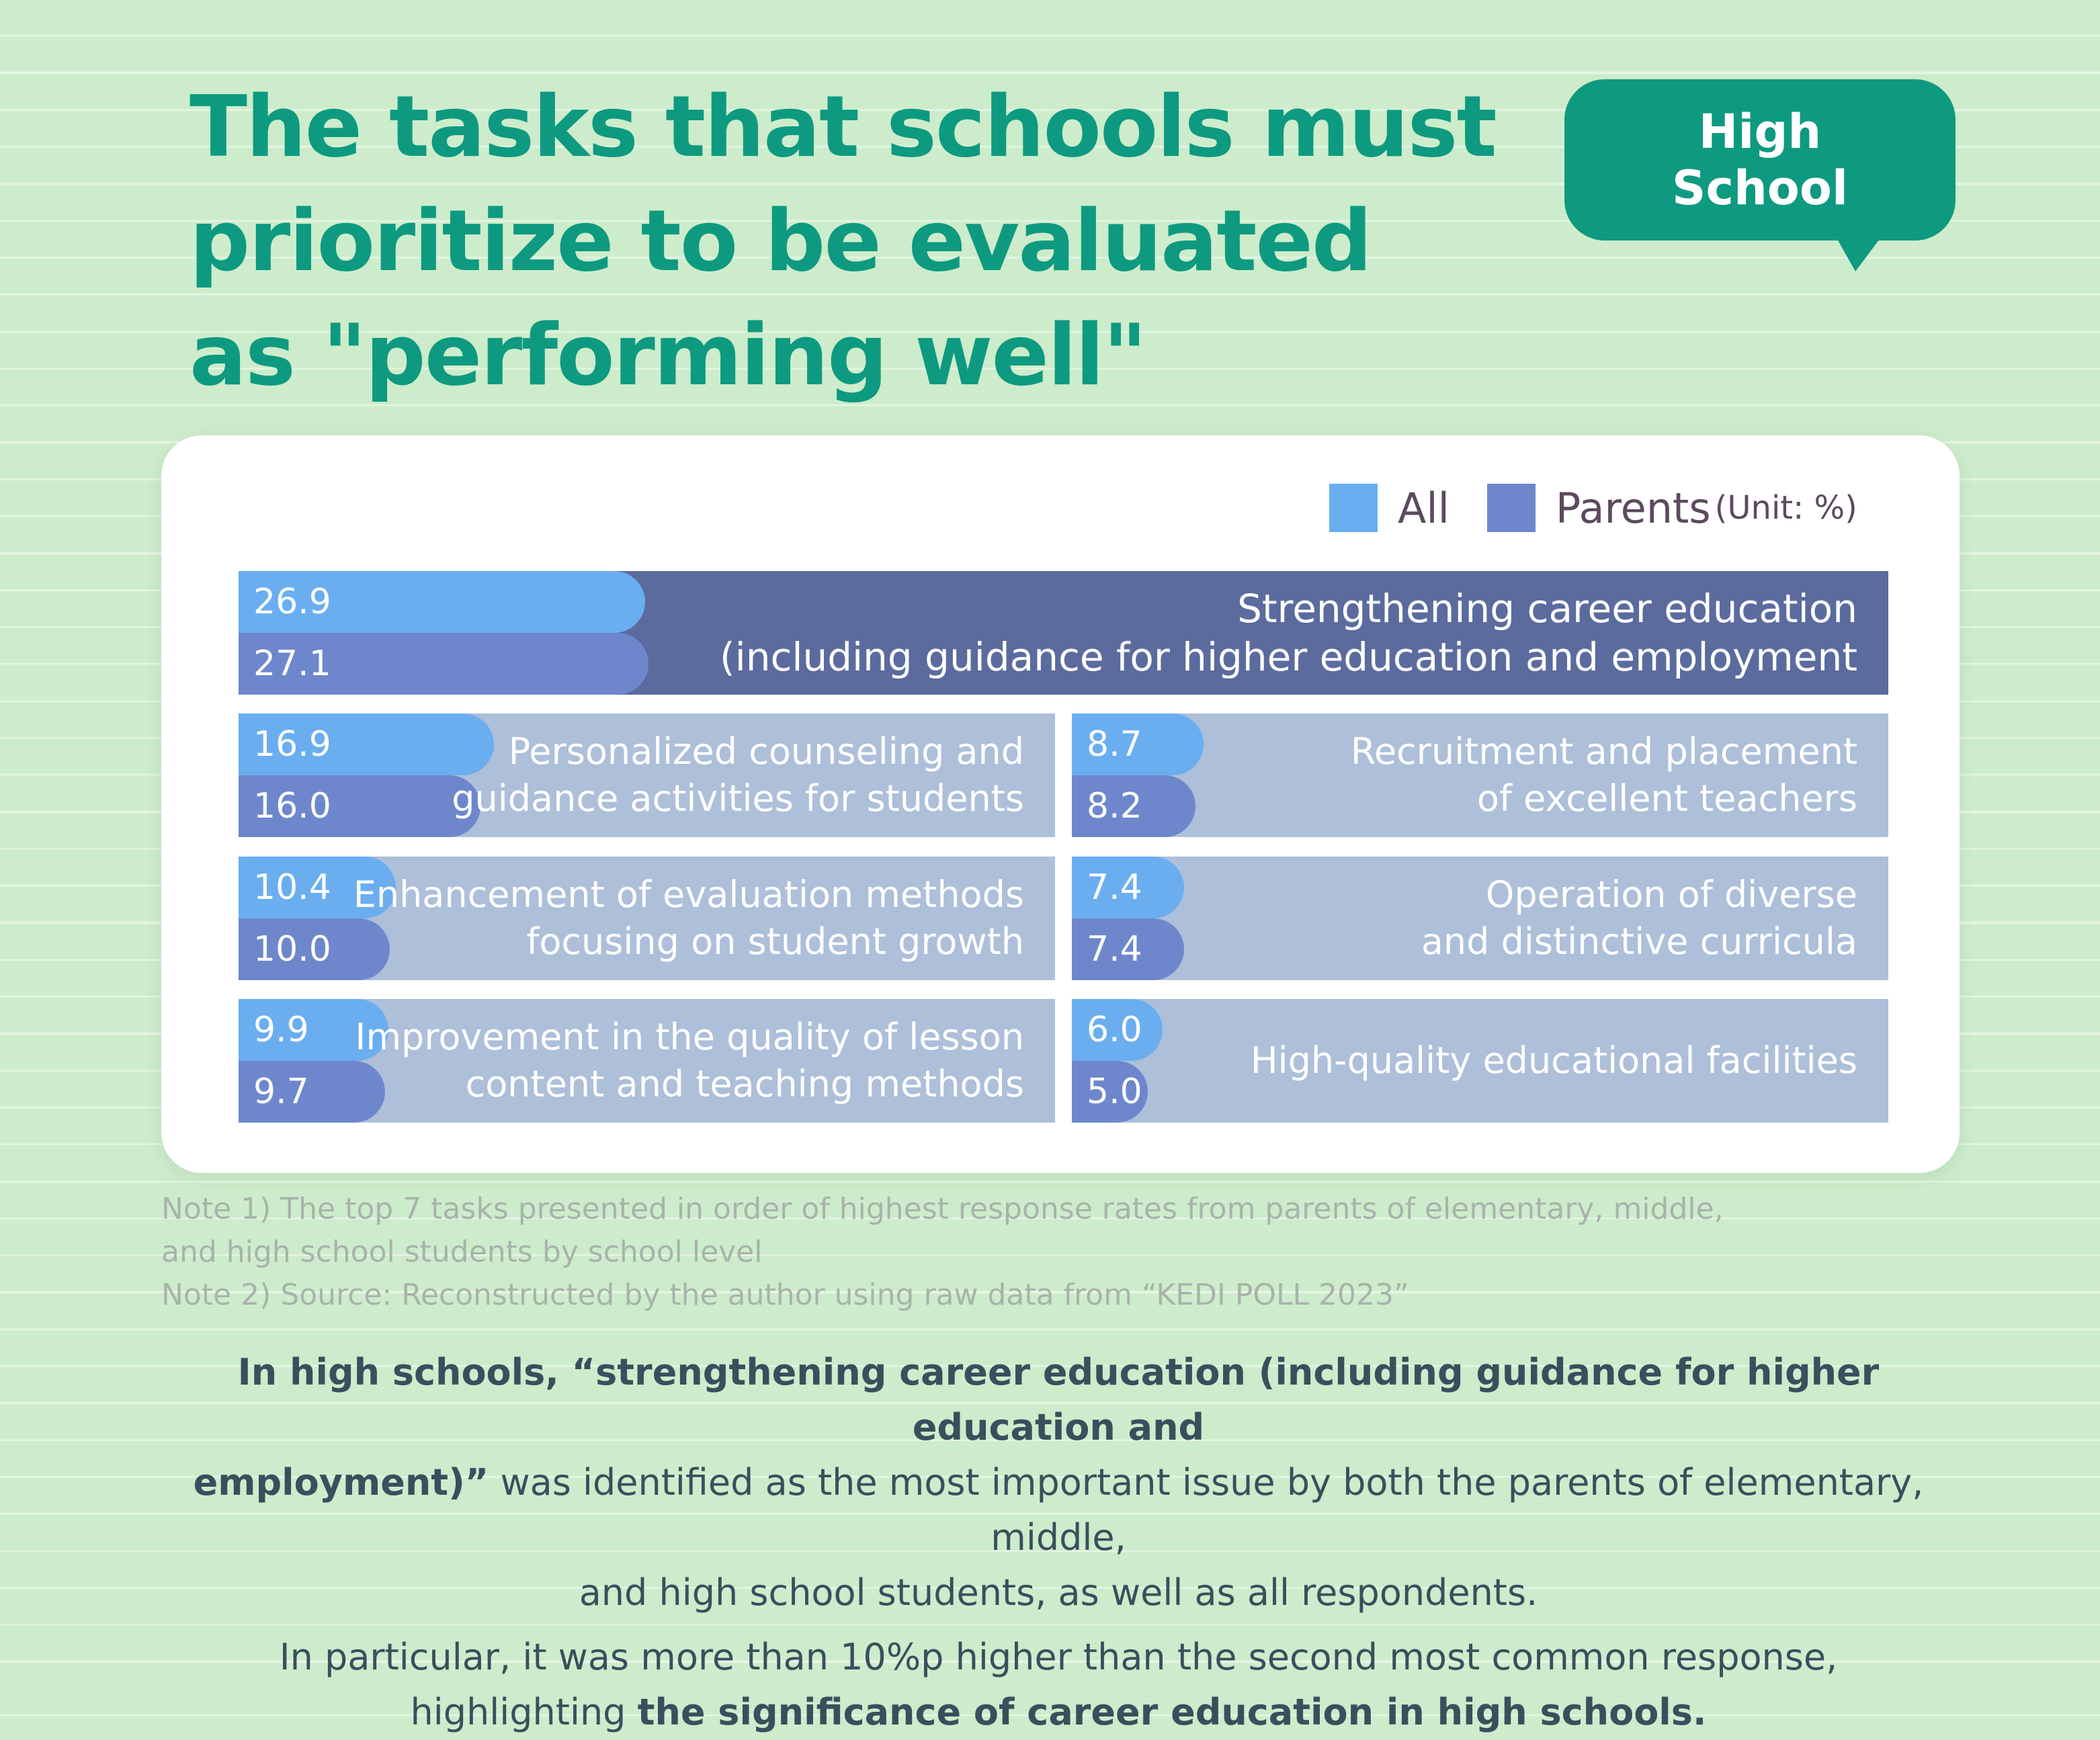 This screenshot has width=2100, height=1740. I want to click on value-label-all: 6.0, so click(1114, 1030).